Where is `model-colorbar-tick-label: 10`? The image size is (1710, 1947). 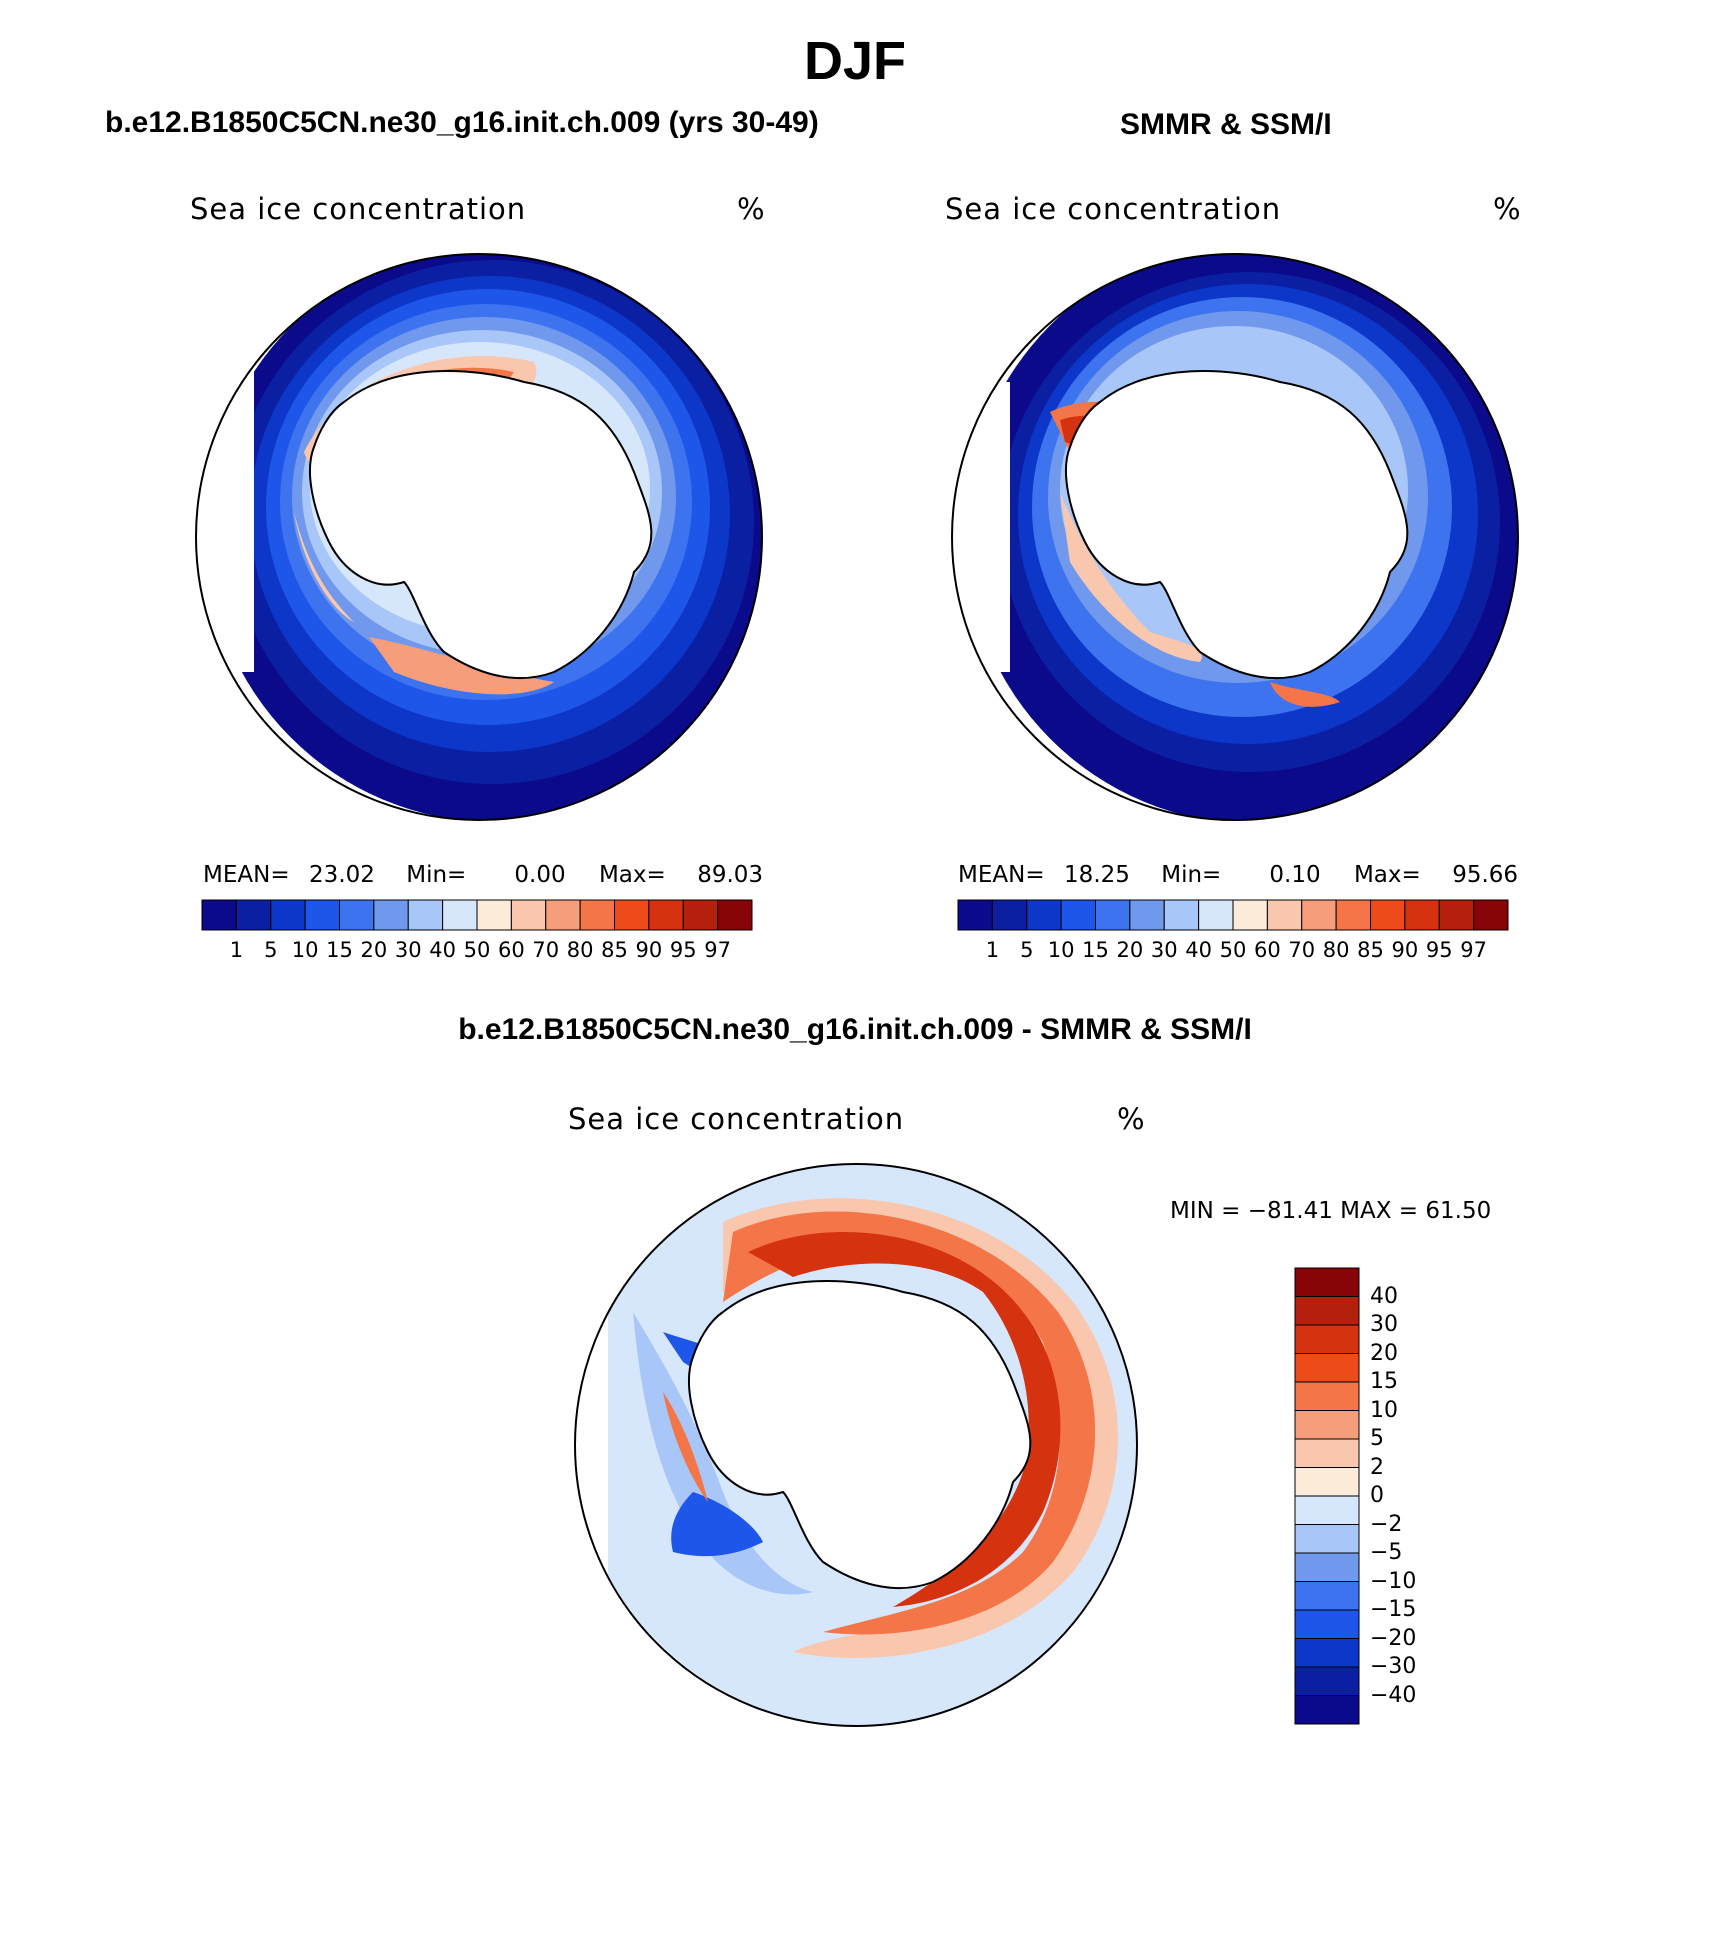
model-colorbar-tick-label: 10 is located at coordinates (305, 950).